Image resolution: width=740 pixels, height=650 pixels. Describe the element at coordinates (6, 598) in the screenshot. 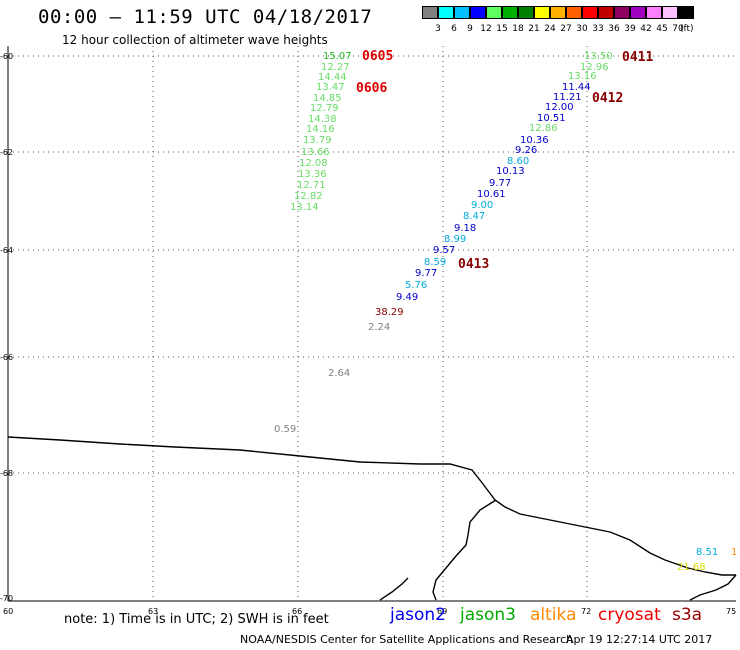

I see `latitude-label: -70` at that location.